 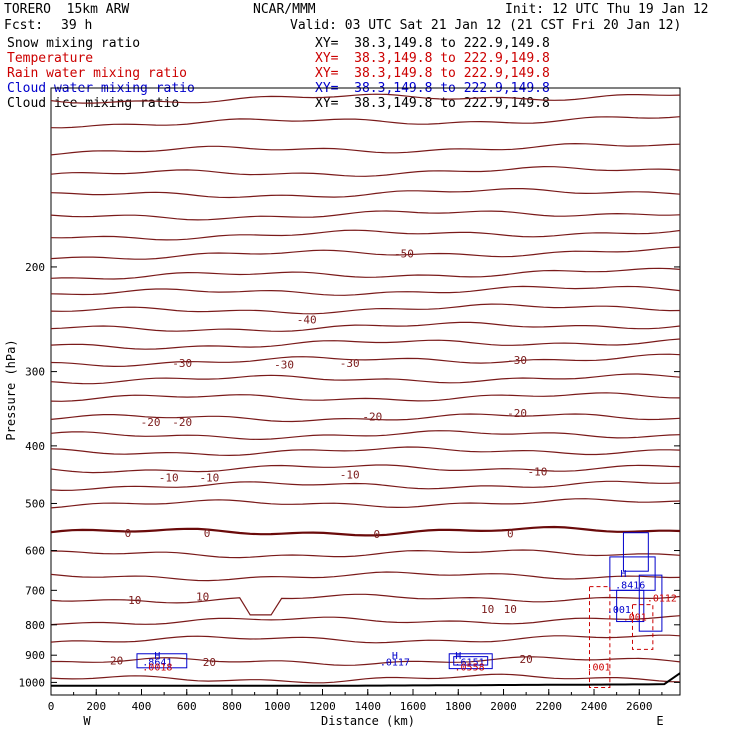 I want to click on y-tick-label: 1000, so click(x=32, y=682).